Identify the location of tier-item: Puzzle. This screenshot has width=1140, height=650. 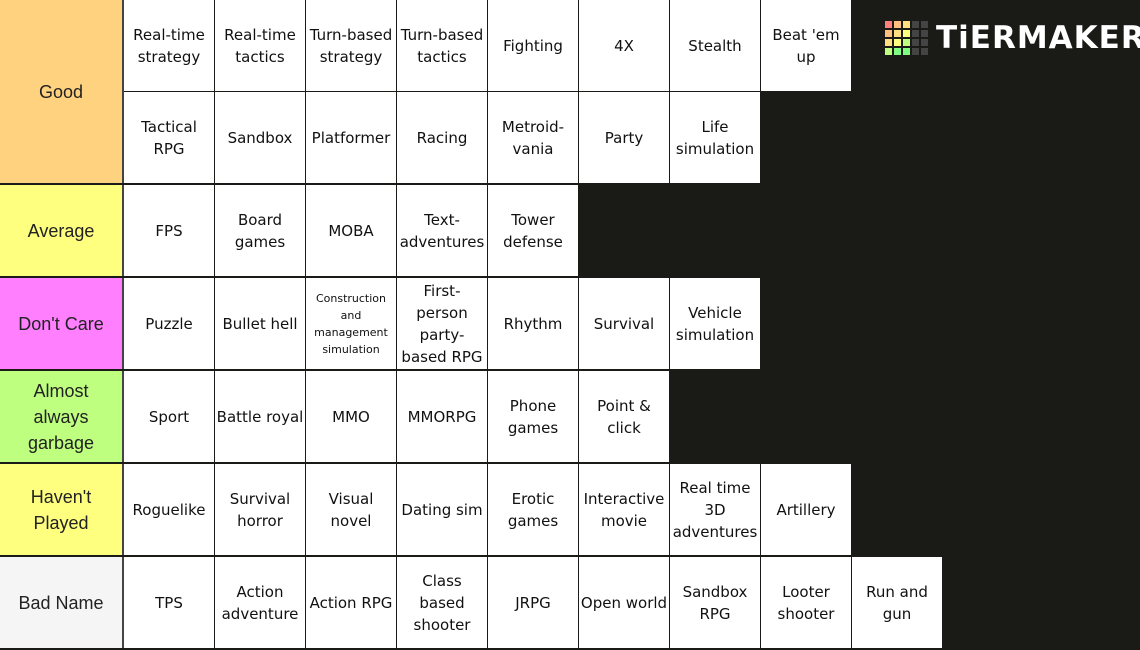
(169, 323).